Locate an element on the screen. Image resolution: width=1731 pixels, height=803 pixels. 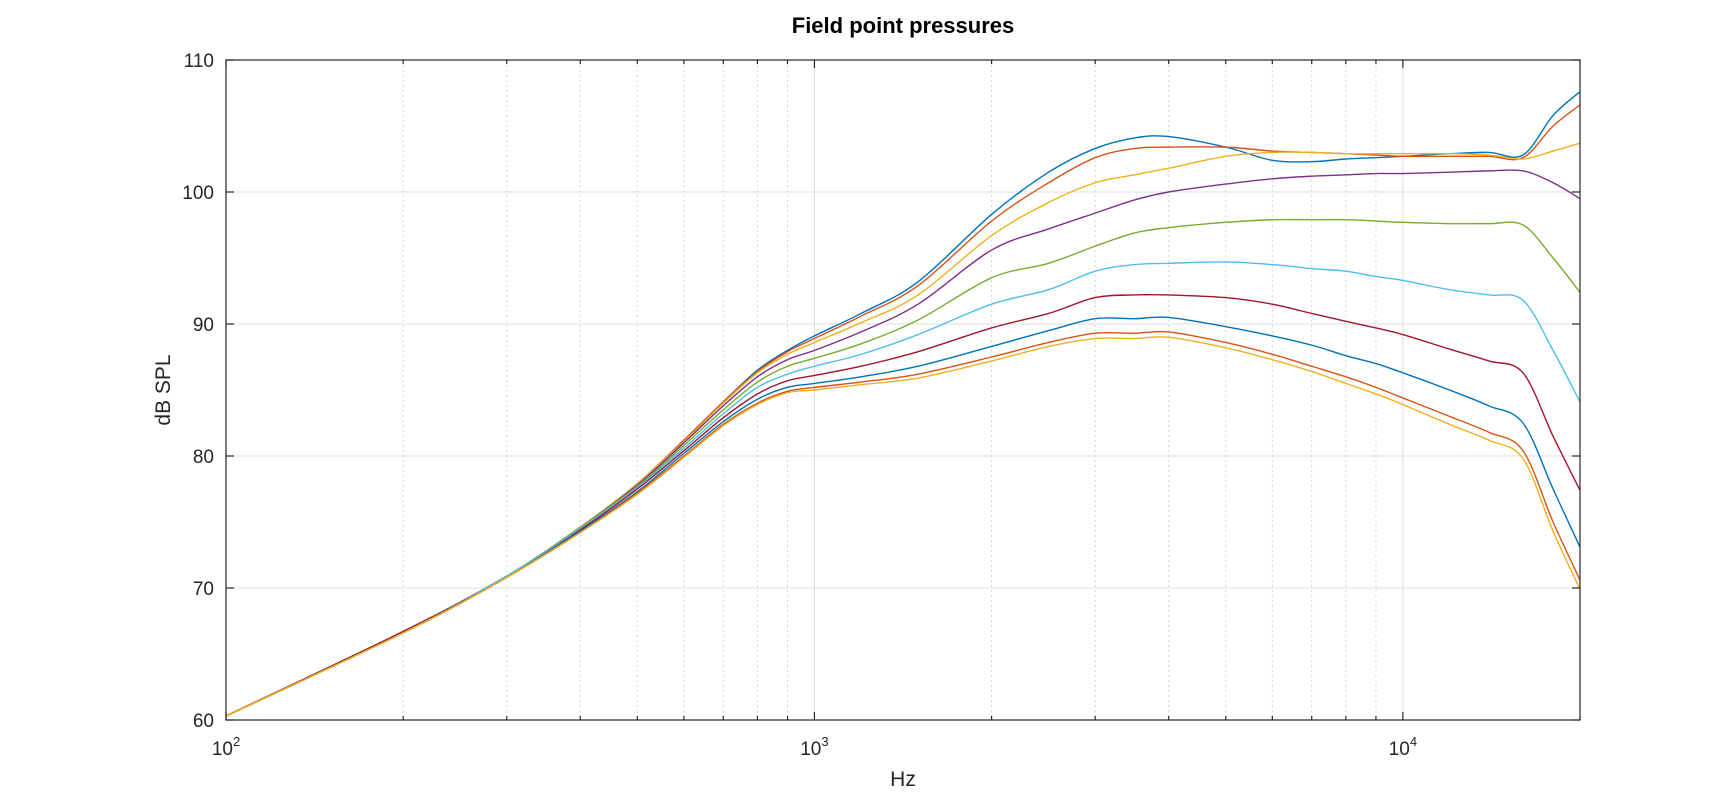
y-tick-label: 110 is located at coordinates (199, 61).